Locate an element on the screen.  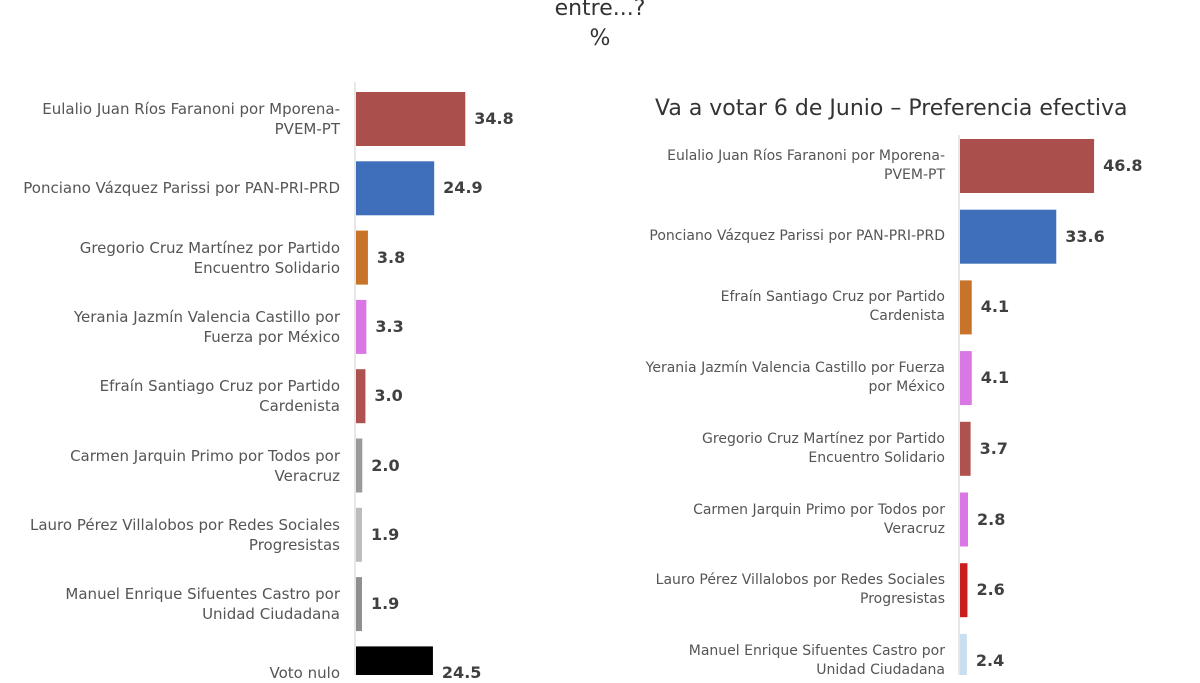
chart-0-value-label: 24.5 is located at coordinates (461, 673).